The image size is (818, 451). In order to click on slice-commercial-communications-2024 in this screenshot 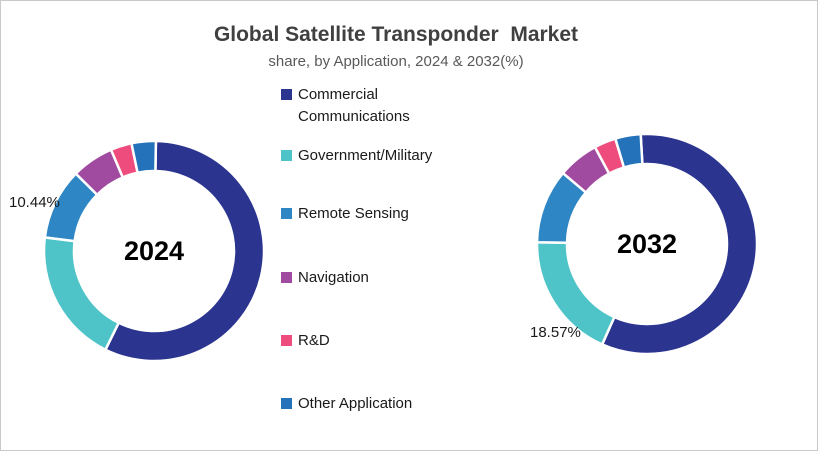, I will do `click(184, 251)`.